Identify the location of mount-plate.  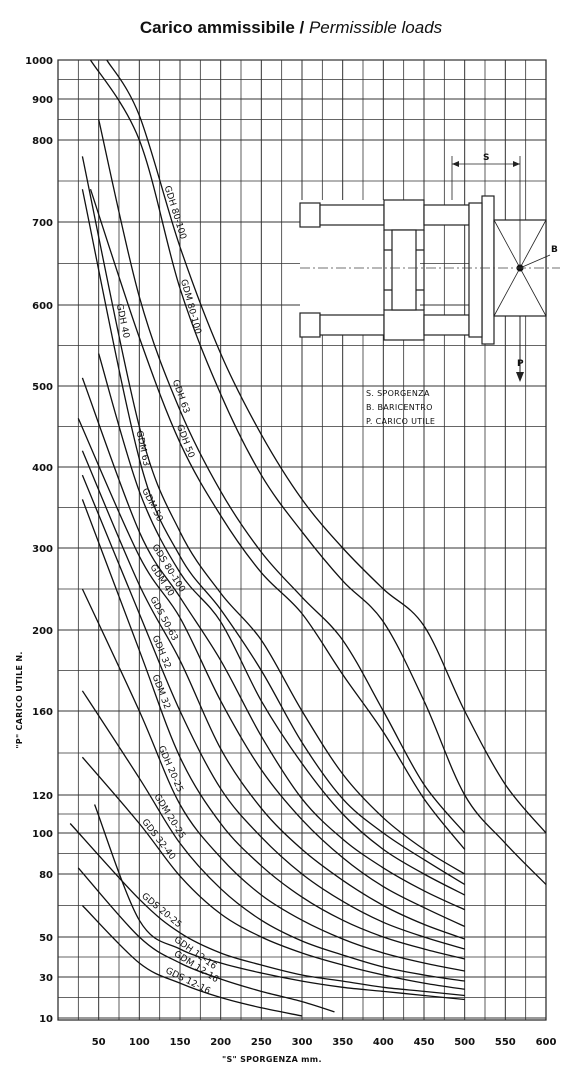
(488, 270).